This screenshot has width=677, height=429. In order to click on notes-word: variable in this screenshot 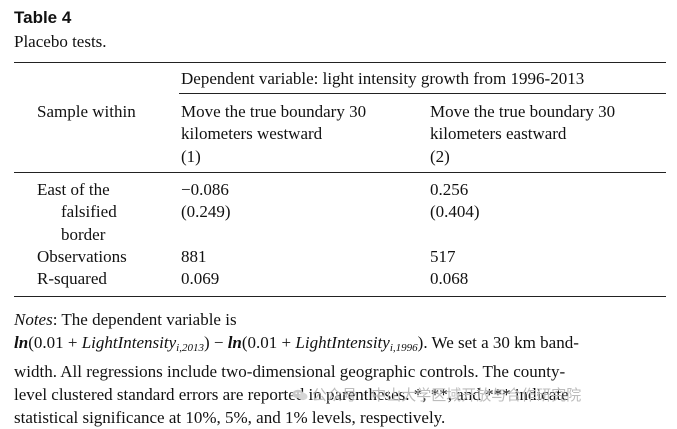, I will do `click(193, 319)`.